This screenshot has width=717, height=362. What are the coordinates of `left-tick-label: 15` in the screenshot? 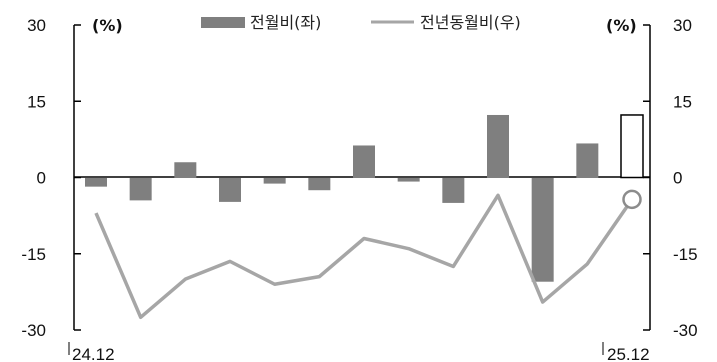 It's located at (36, 101).